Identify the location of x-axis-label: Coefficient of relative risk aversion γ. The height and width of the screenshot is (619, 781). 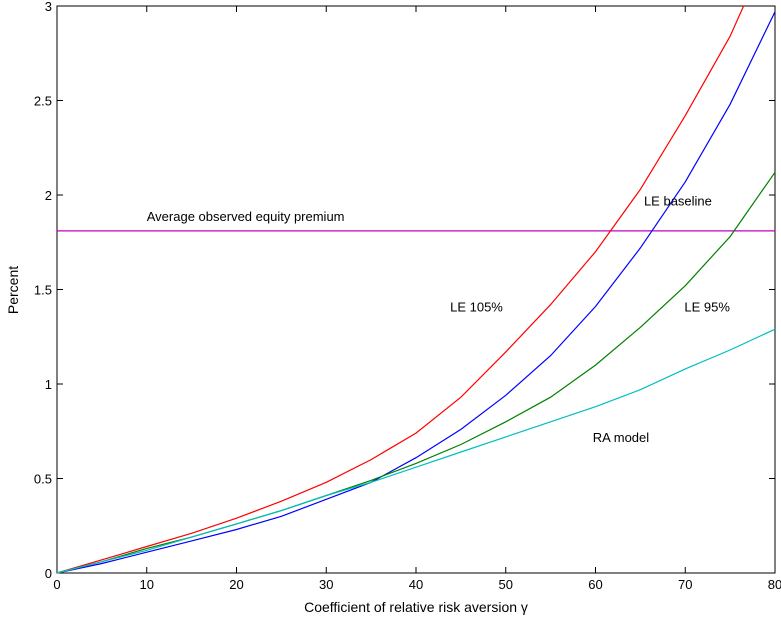
(416, 607).